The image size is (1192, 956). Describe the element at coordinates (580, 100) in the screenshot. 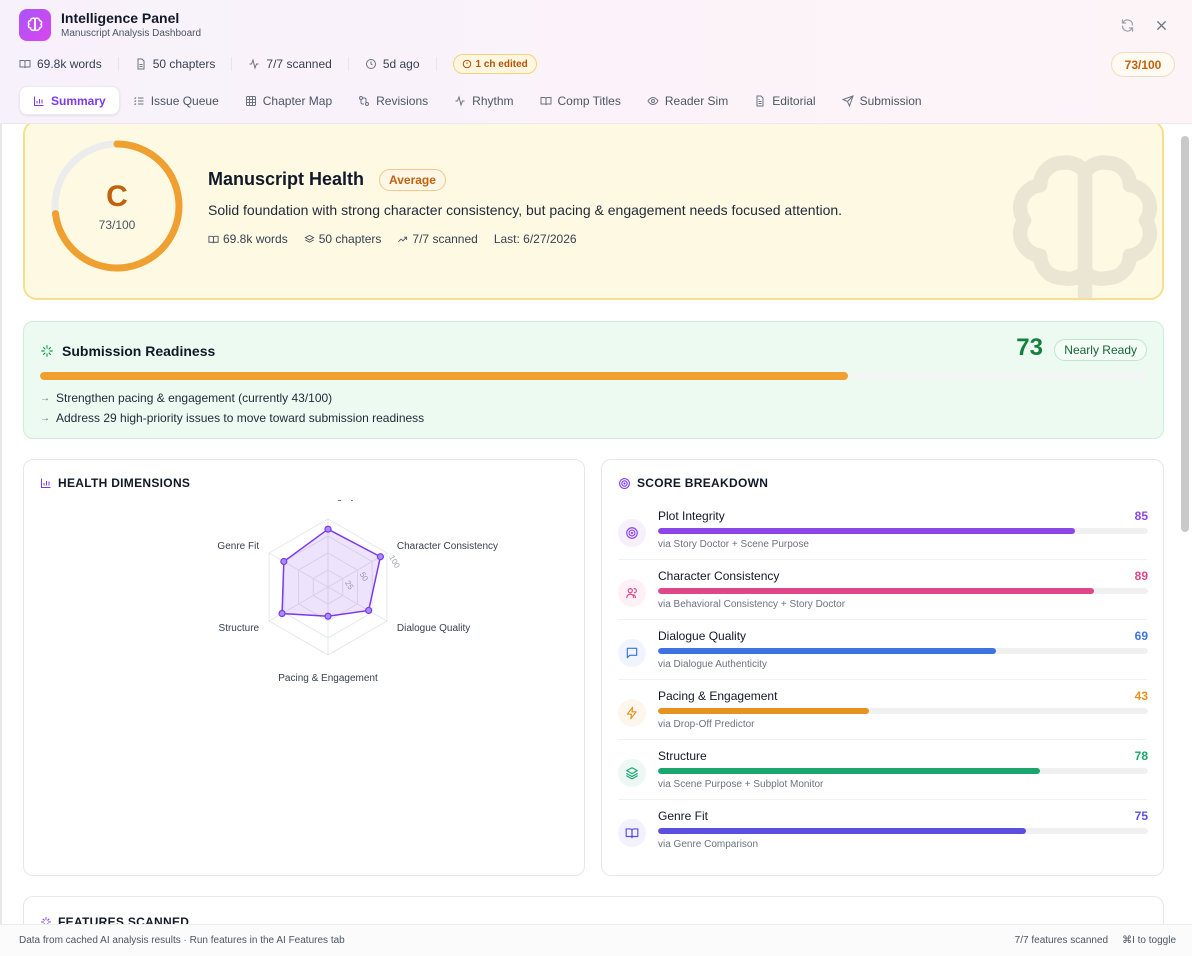

I see `tab-comp-titles: Comp Titles` at that location.